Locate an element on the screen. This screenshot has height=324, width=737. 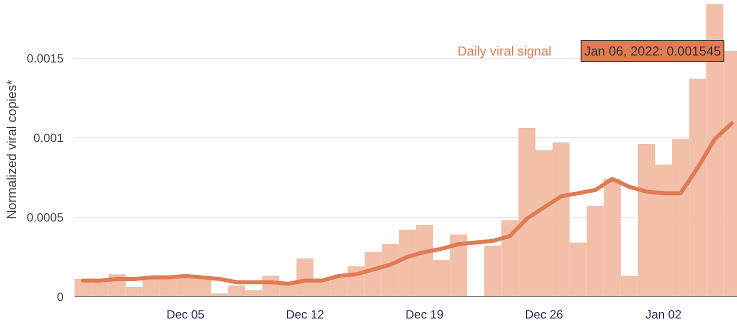
y-tick-label: 0 is located at coordinates (60, 297).